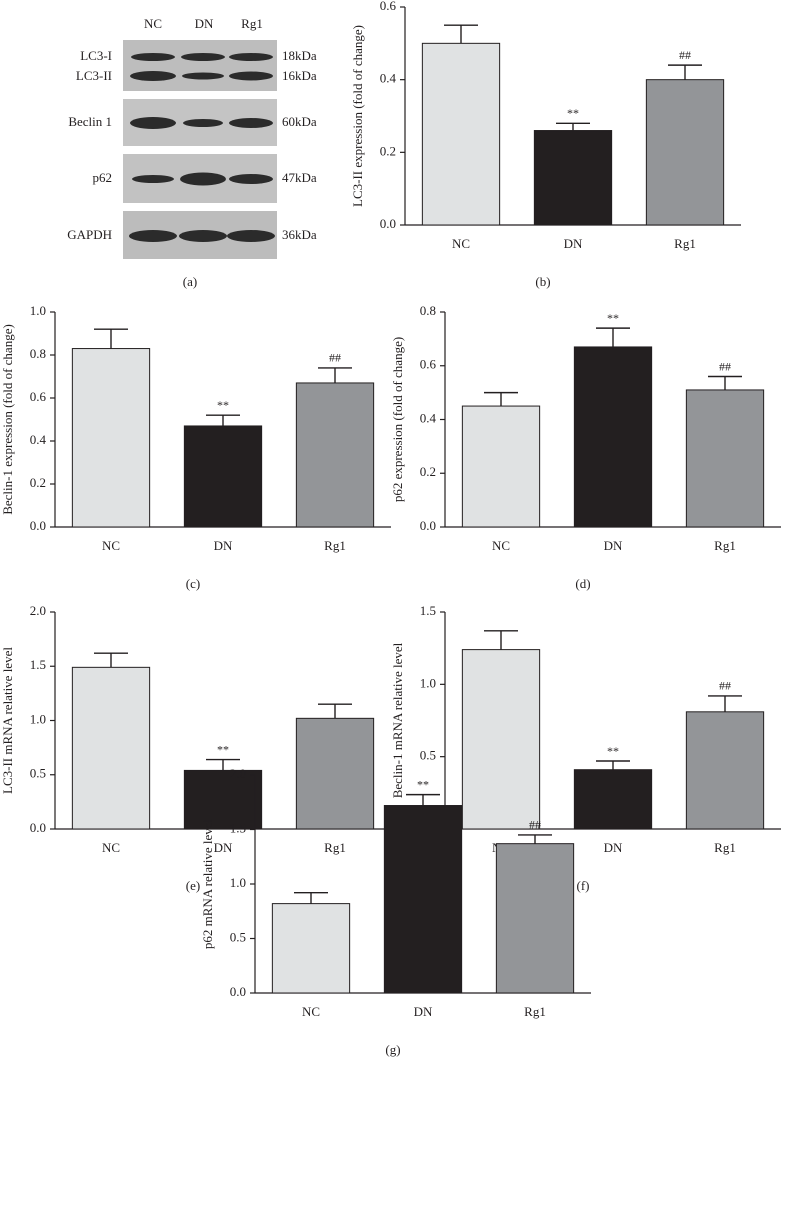  I want to click on lane-label: DN, so click(204, 23).